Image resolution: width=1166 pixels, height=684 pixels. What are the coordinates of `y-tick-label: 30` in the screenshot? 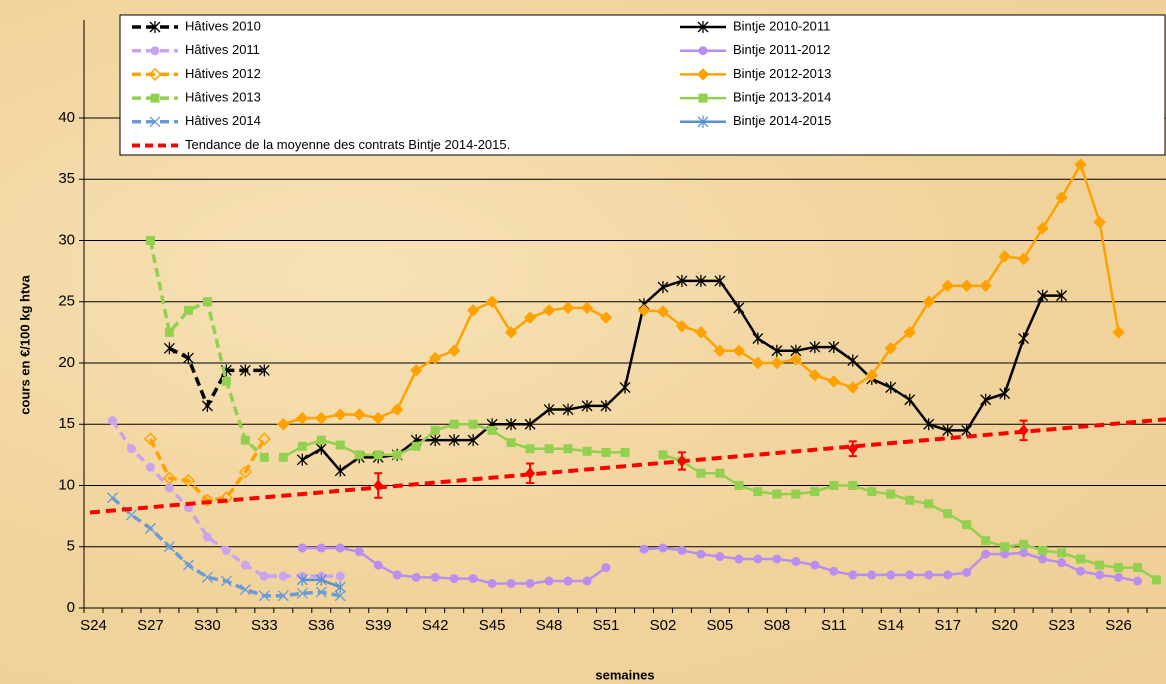 It's located at (66, 239).